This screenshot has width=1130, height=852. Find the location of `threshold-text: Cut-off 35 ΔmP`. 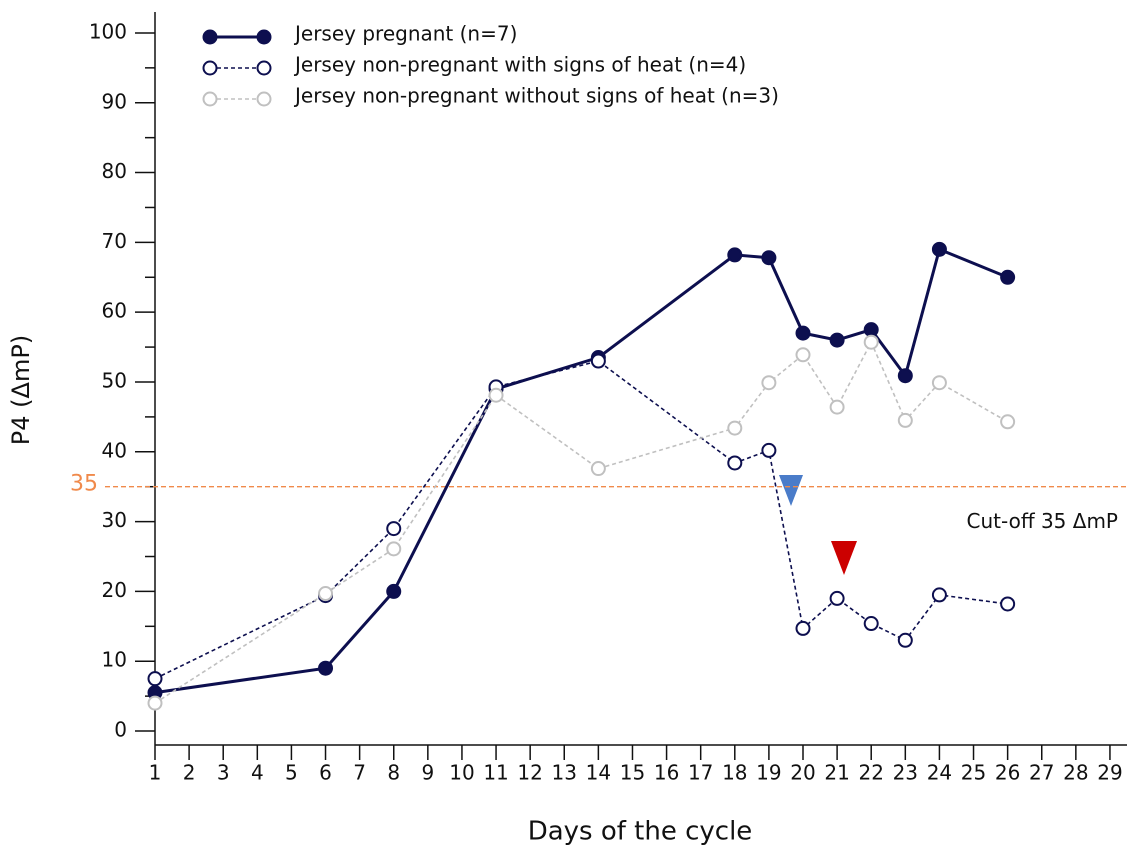

threshold-text: Cut-off 35 ΔmP is located at coordinates (1042, 521).